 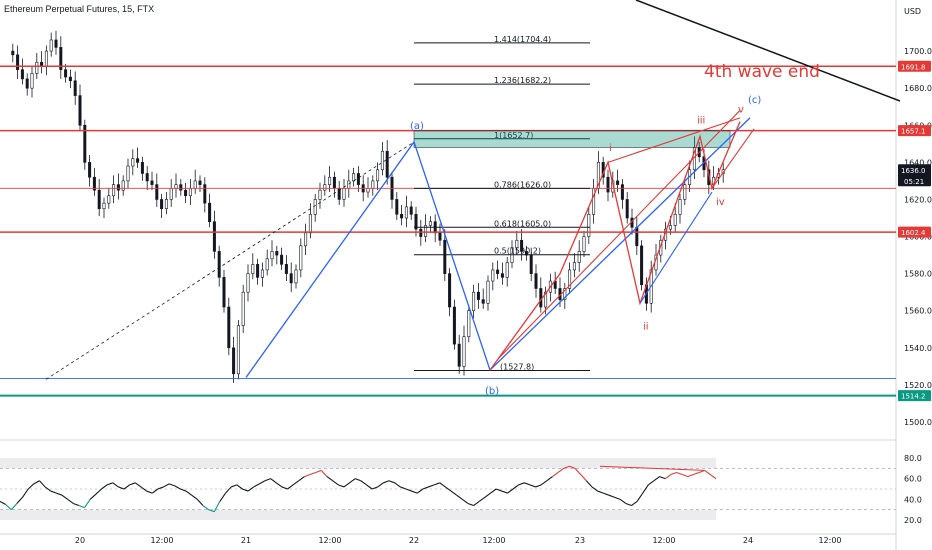 What do you see at coordinates (414, 540) in the screenshot?
I see `x-tick-label: 22` at bounding box center [414, 540].